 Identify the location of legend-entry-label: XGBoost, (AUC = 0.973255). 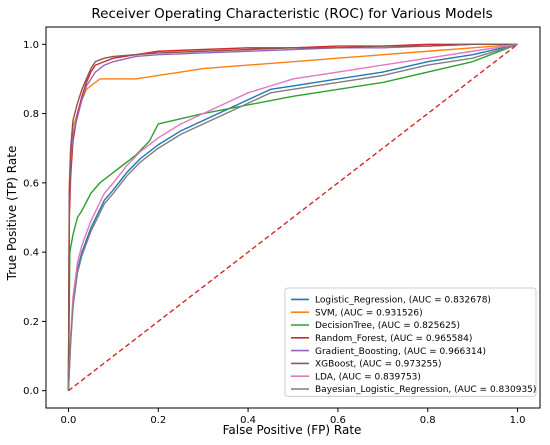
(378, 365).